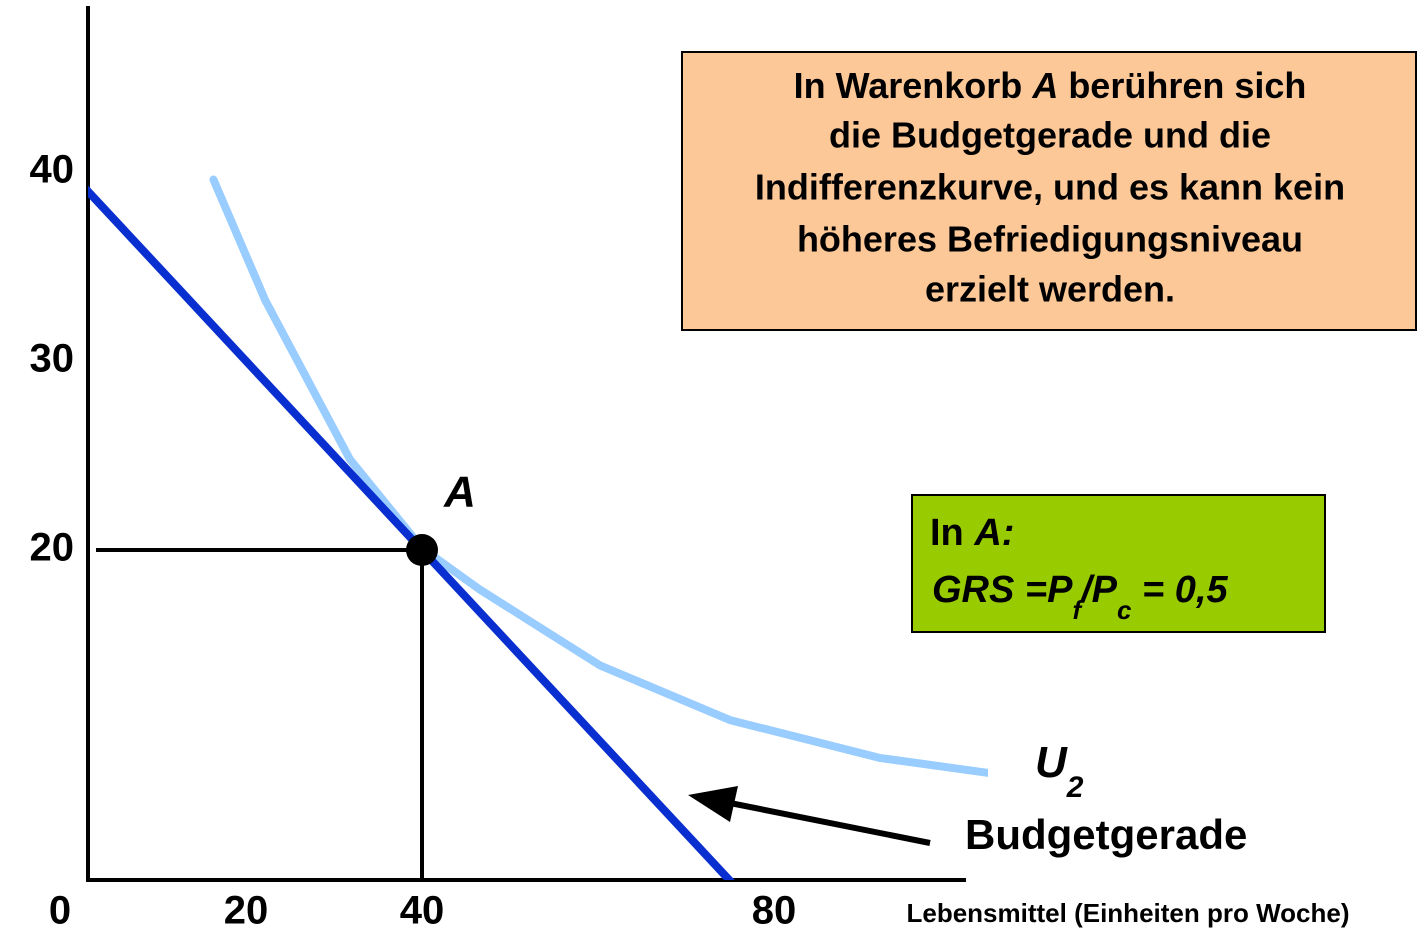 The width and height of the screenshot is (1417, 932). Describe the element at coordinates (972, 533) in the screenshot. I see `green-line: In A:` at that location.